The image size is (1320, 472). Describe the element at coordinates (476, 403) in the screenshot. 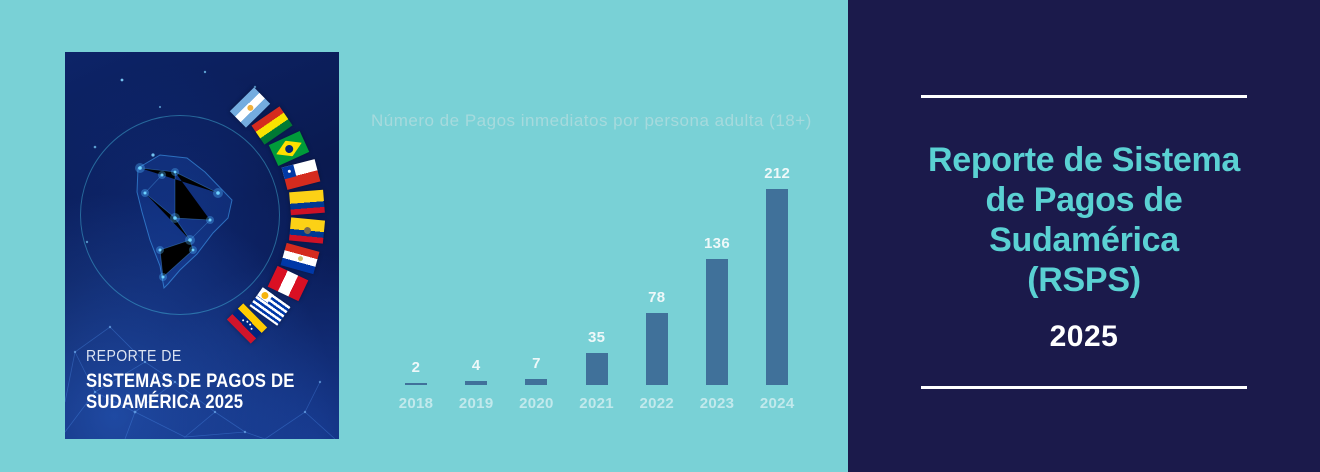

I see `bar-category-label: 2019` at that location.